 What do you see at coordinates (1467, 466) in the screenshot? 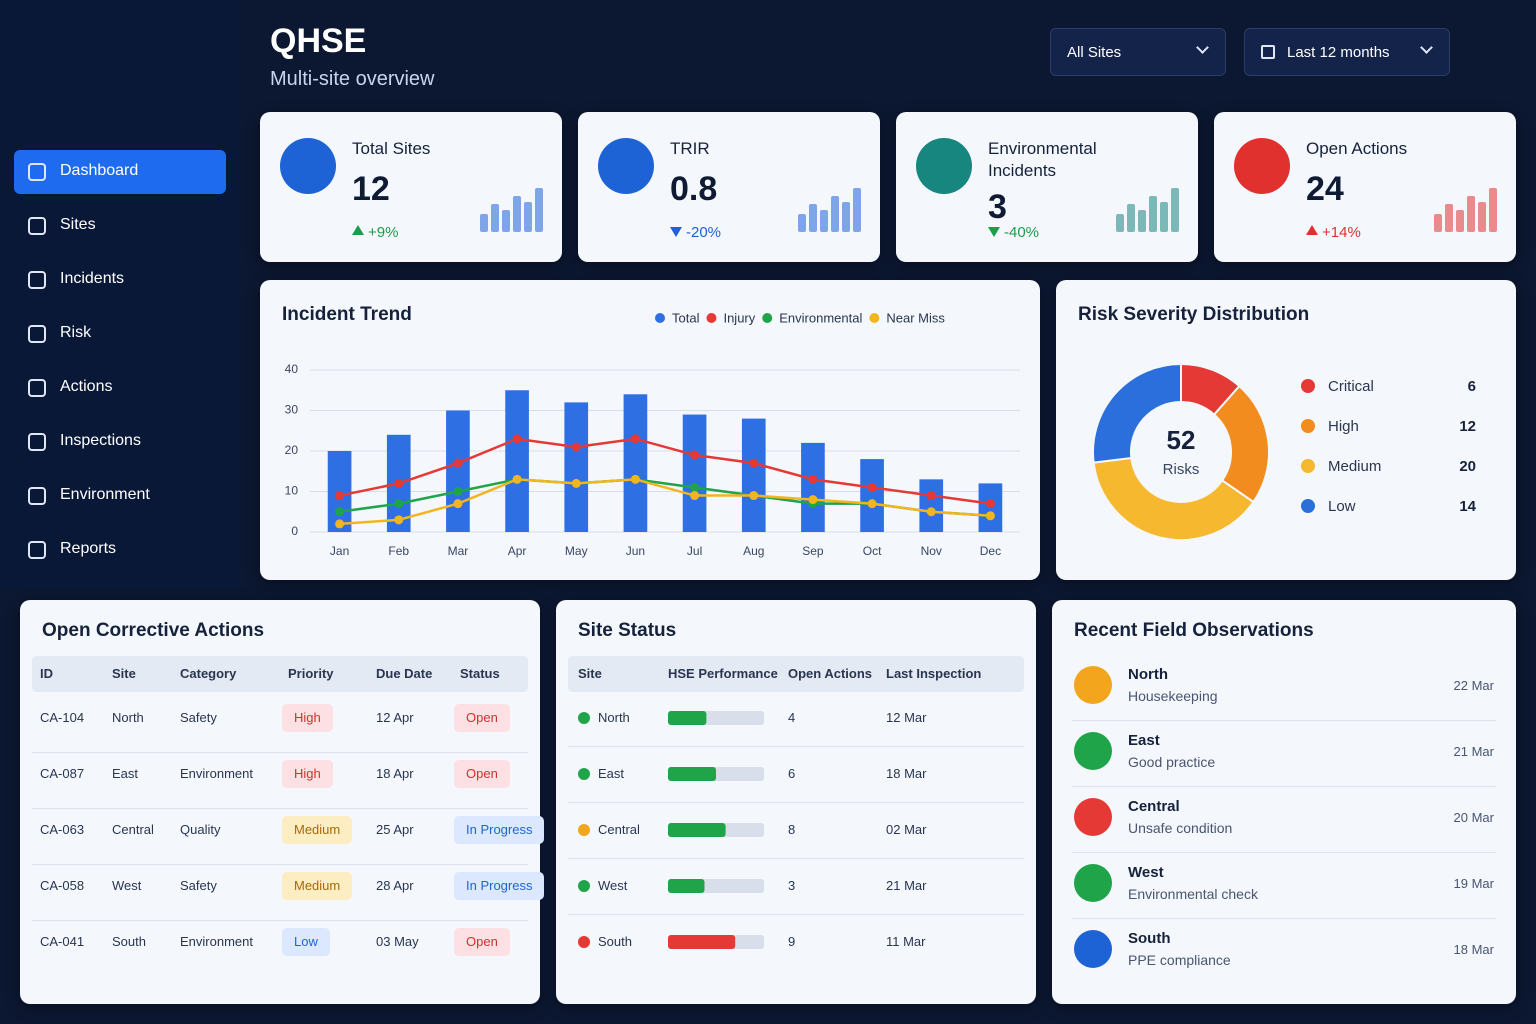
I see `legend-value: 20` at bounding box center [1467, 466].